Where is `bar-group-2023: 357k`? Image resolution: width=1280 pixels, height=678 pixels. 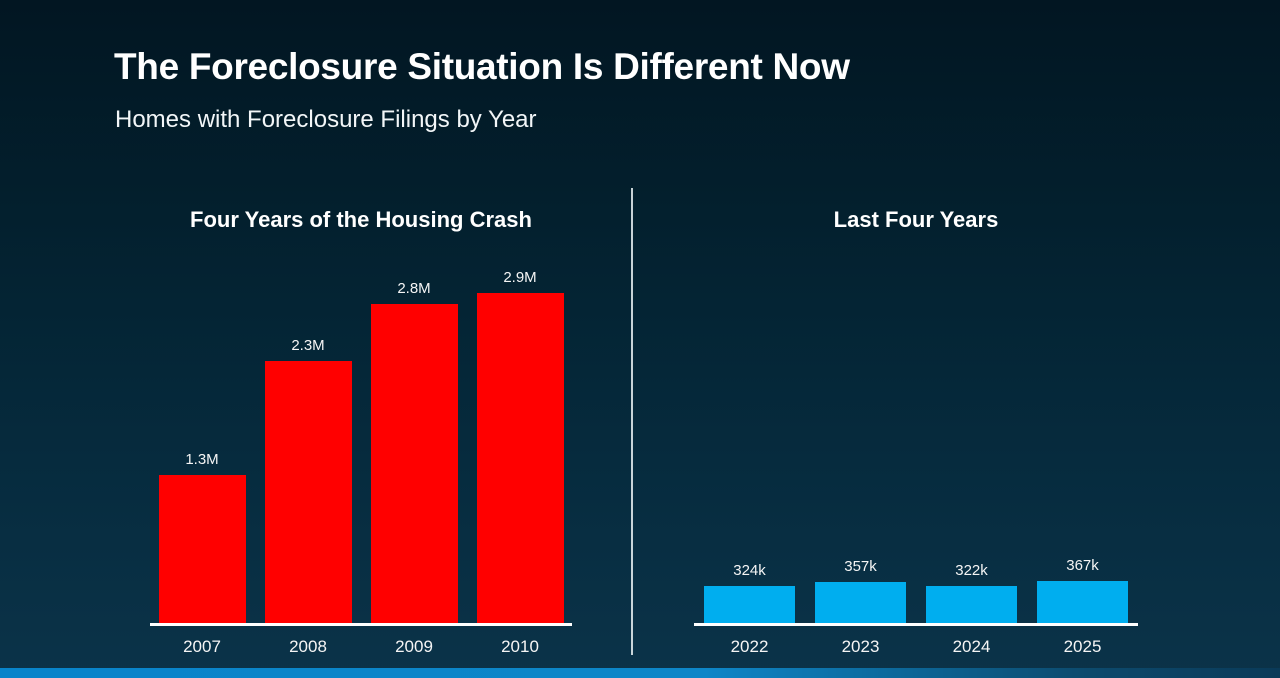 bar-group-2023: 357k is located at coordinates (860, 590).